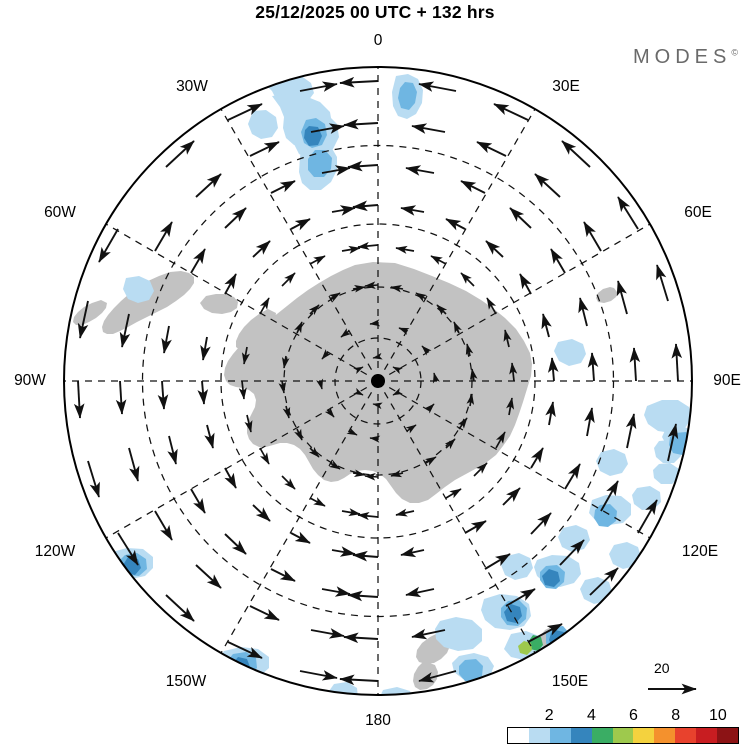  Describe the element at coordinates (698, 212) in the screenshot. I see `longitude-label-60e: 60E` at that location.